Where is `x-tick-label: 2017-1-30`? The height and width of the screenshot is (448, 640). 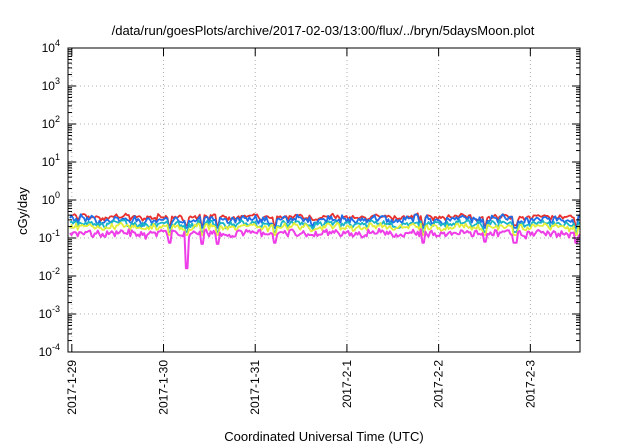 x-tick-label: 2017-1-30 is located at coordinates (164, 387).